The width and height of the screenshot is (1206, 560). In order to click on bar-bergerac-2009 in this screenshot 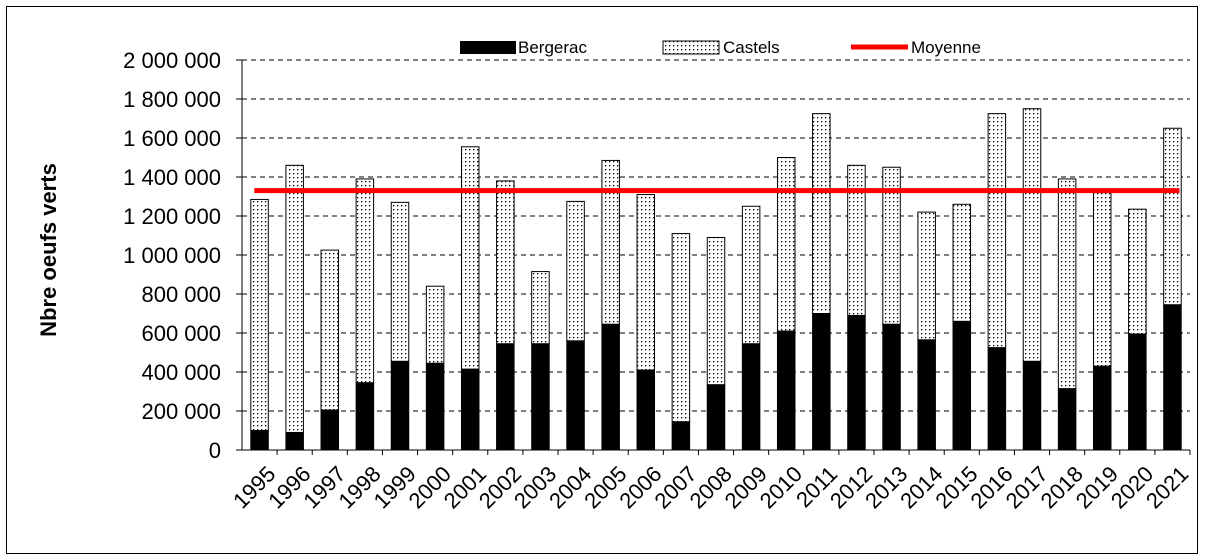, I will do `click(751, 397)`.